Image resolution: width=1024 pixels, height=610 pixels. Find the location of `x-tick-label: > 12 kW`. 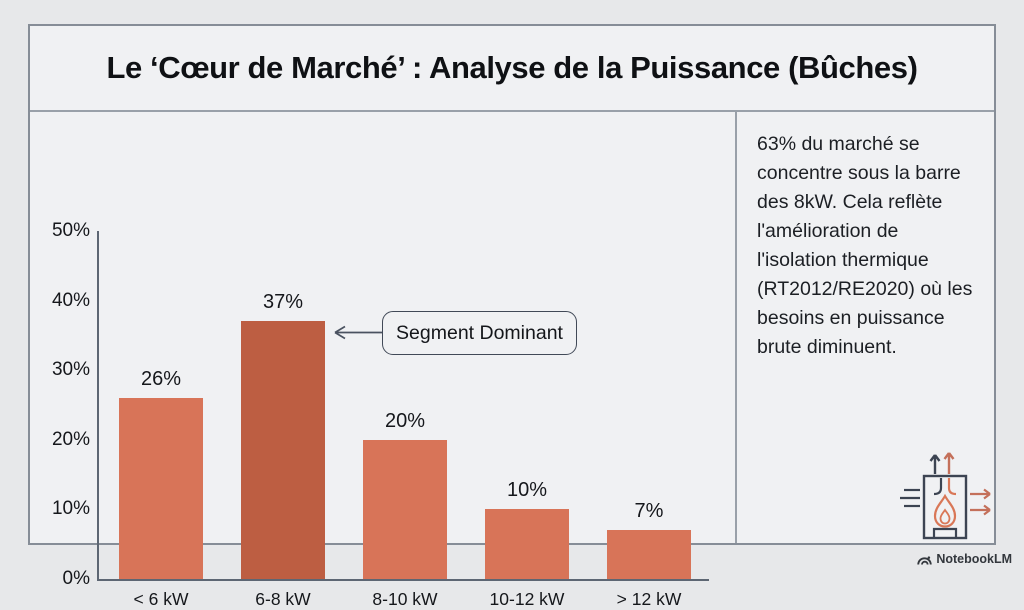

x-tick-label: > 12 kW is located at coordinates (649, 599).